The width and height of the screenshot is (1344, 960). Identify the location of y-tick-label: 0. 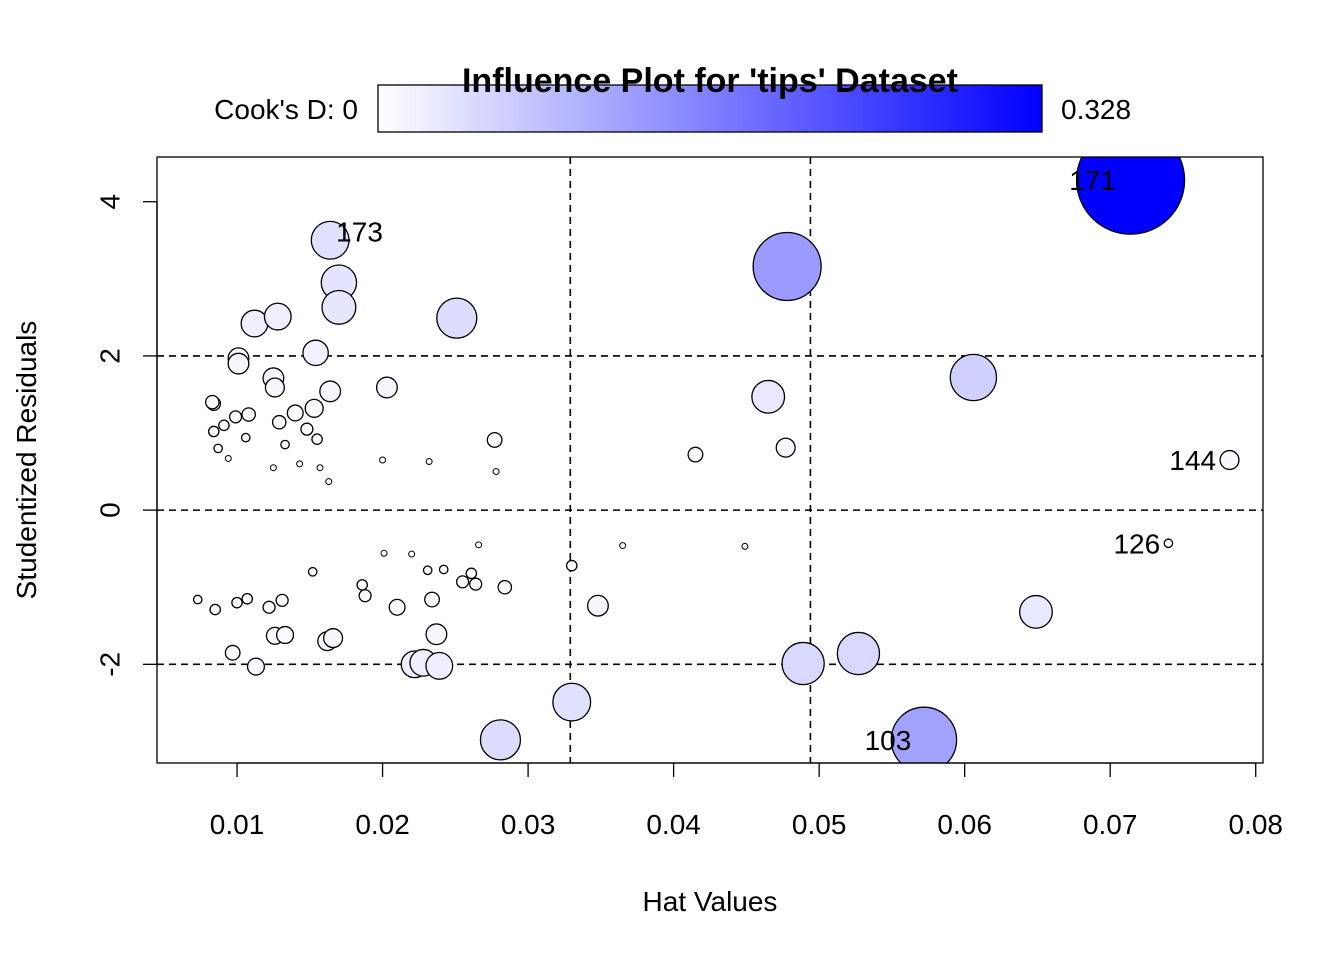
(110, 510).